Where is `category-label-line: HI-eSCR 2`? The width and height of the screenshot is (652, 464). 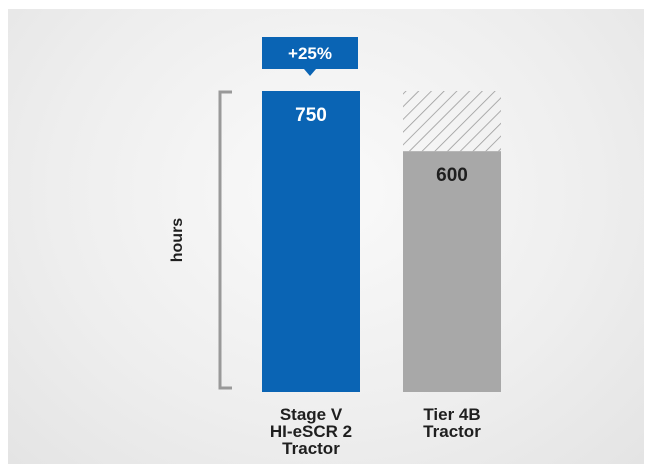
category-label-line: HI-eSCR 2 is located at coordinates (311, 431).